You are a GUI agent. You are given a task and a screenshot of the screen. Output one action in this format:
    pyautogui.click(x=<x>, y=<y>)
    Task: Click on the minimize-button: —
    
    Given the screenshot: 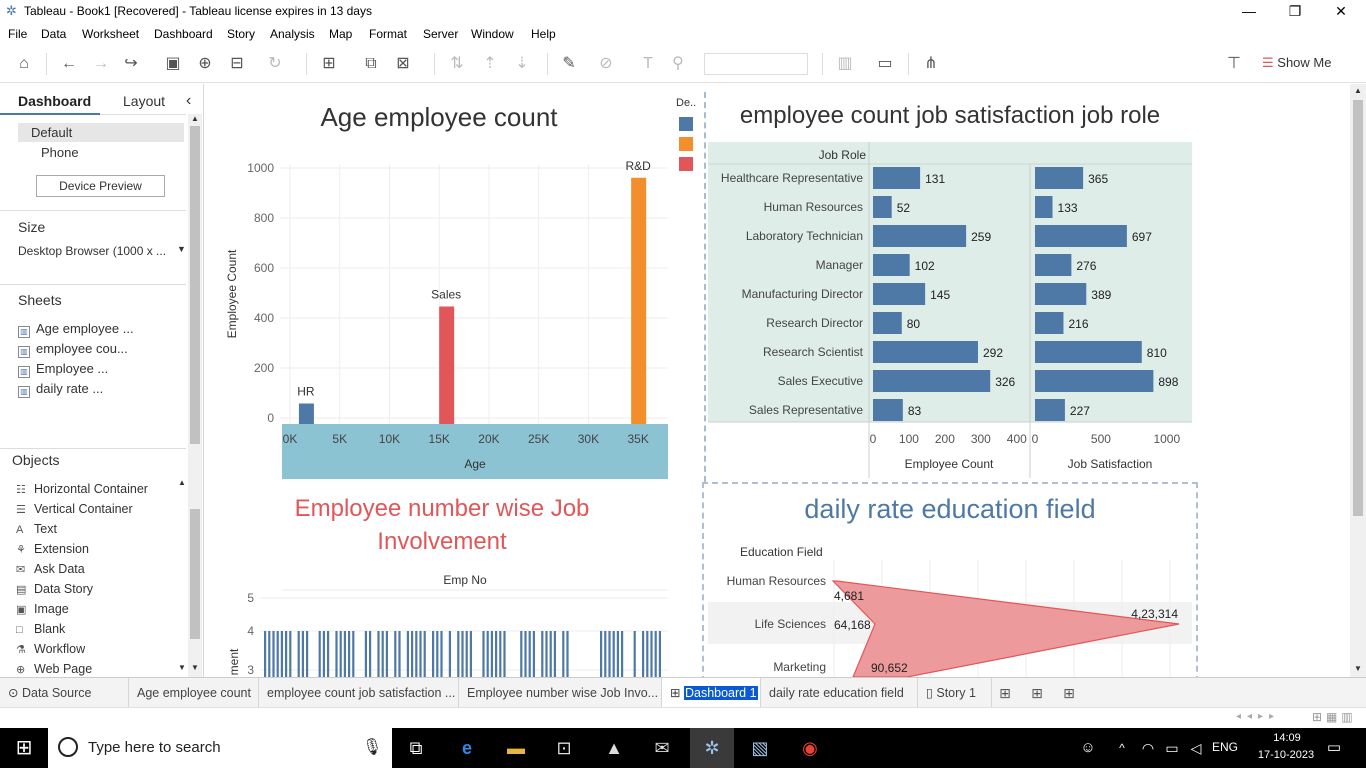 What is the action you would take?
    pyautogui.click(x=1249, y=11)
    